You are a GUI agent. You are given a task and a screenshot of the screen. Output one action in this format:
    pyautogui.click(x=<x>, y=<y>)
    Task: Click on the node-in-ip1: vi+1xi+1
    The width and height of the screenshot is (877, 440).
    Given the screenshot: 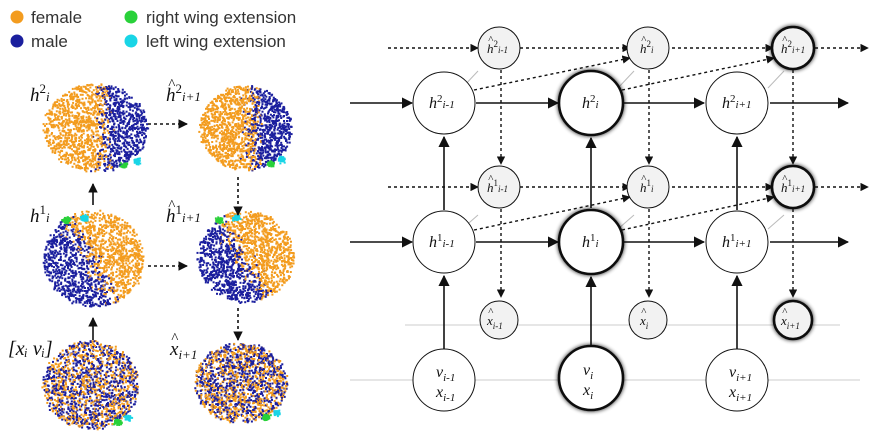 What is the action you would take?
    pyautogui.click(x=737, y=380)
    